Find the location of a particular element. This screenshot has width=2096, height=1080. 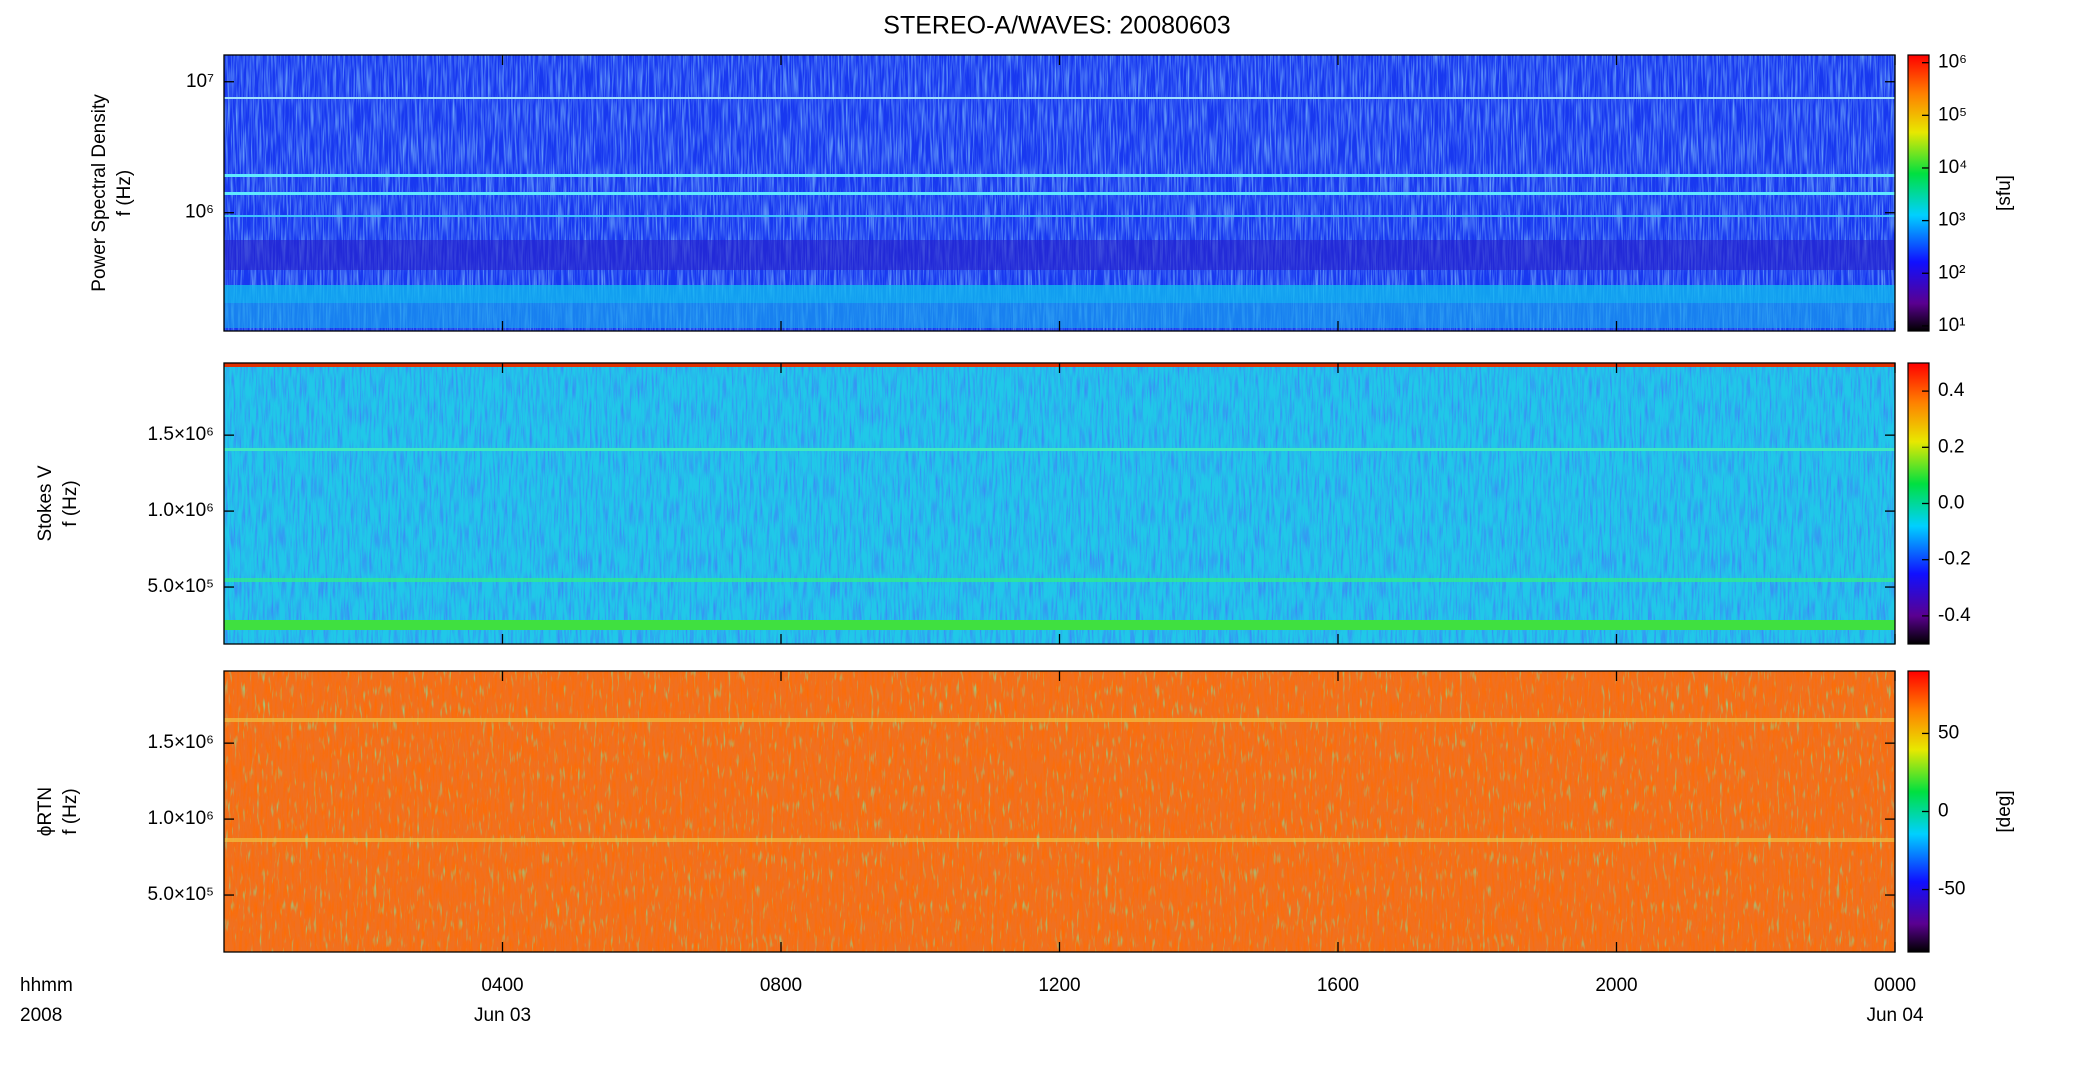

x-tick-label: 1200 is located at coordinates (1059, 985).